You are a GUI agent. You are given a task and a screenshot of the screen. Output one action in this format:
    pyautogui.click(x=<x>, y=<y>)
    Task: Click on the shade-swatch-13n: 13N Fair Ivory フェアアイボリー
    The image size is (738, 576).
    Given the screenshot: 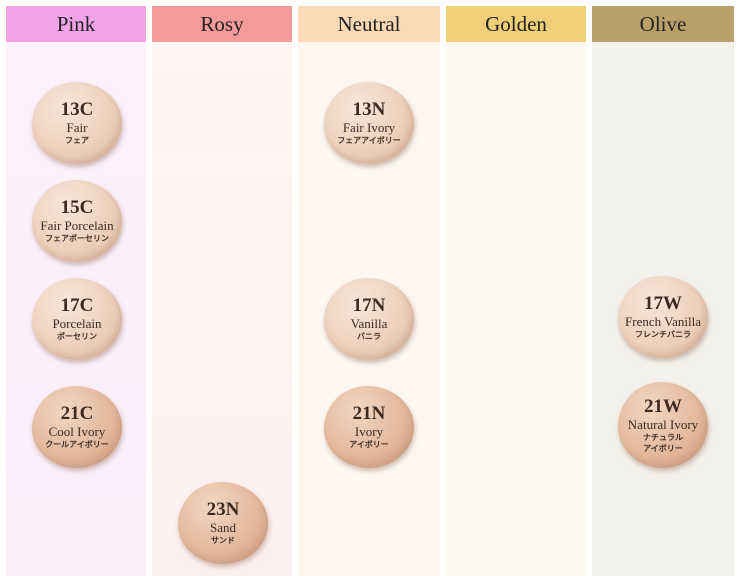 What is the action you would take?
    pyautogui.click(x=369, y=123)
    